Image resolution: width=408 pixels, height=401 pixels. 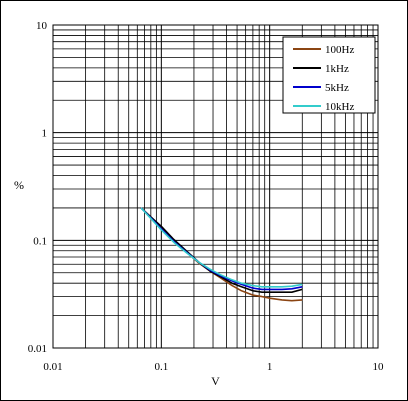 I want to click on legend-label: 1kHz, so click(x=337, y=69).